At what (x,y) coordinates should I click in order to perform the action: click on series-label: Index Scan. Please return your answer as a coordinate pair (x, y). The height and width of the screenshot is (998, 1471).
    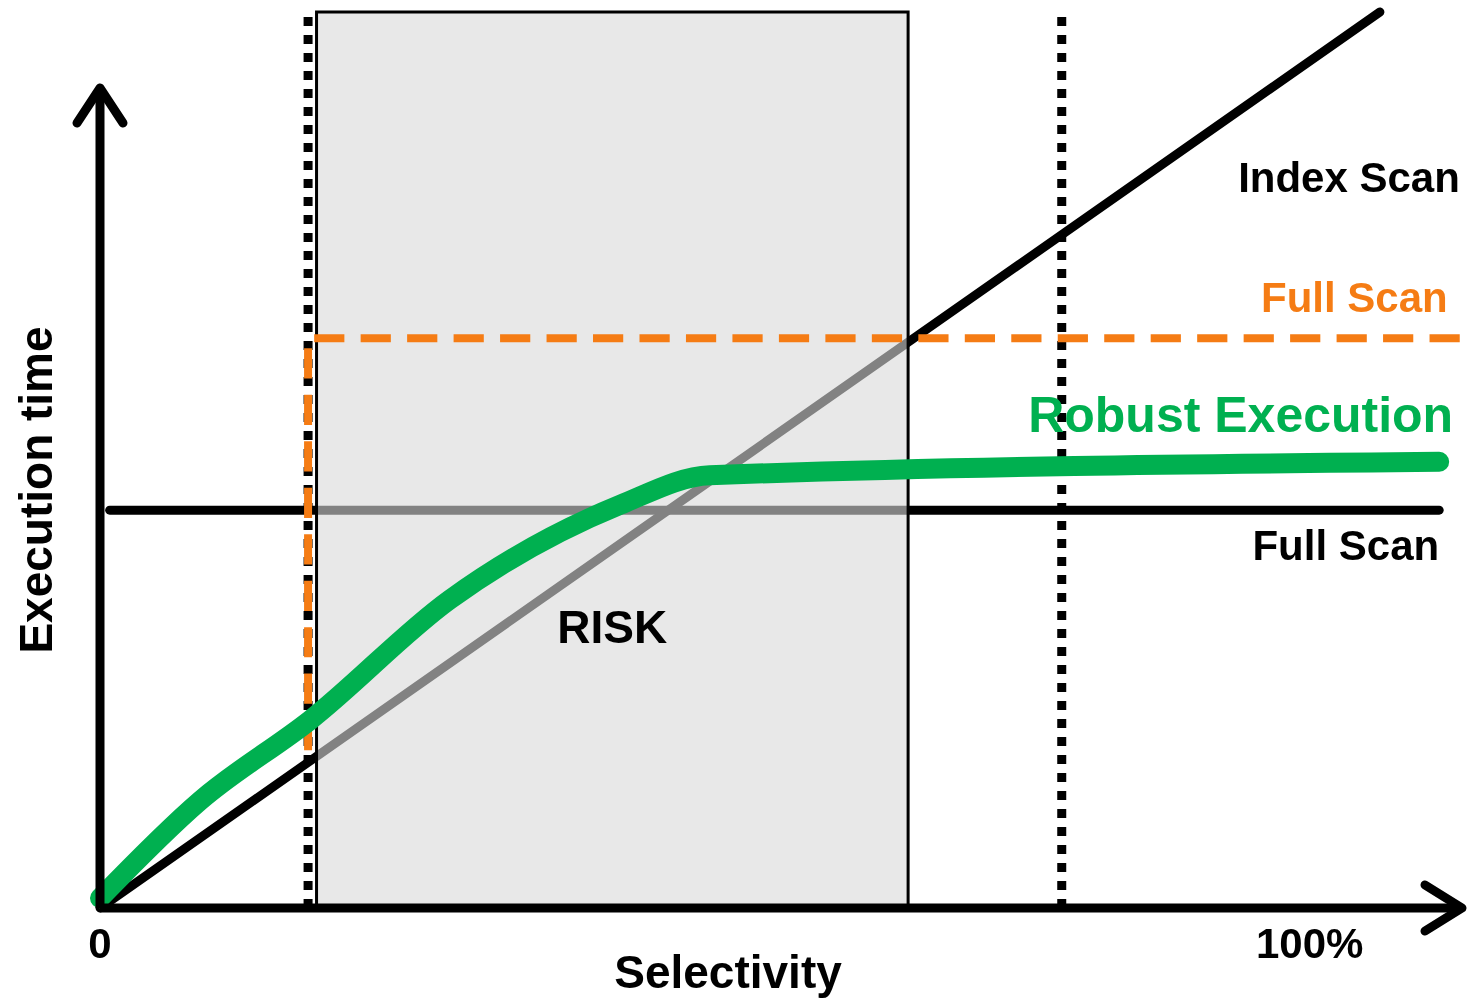
    Looking at the image, I should click on (1349, 177).